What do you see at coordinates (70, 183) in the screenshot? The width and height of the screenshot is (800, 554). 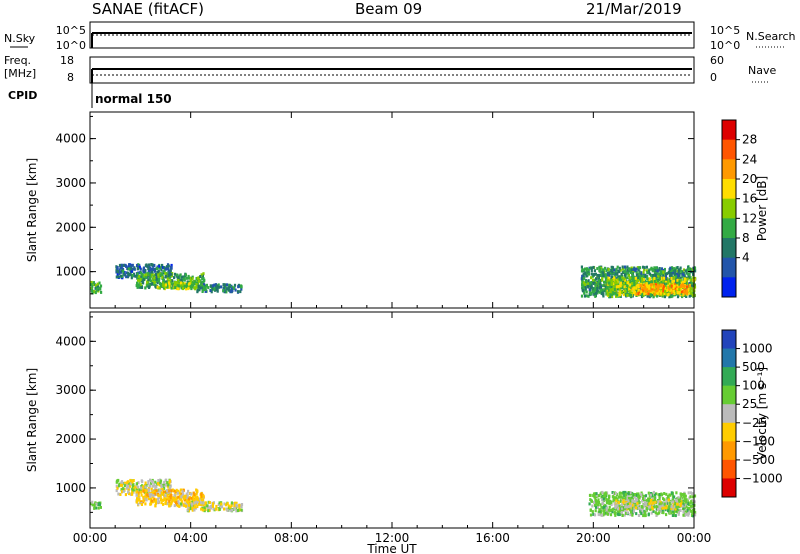 I see `y-tick-label: 3000` at bounding box center [70, 183].